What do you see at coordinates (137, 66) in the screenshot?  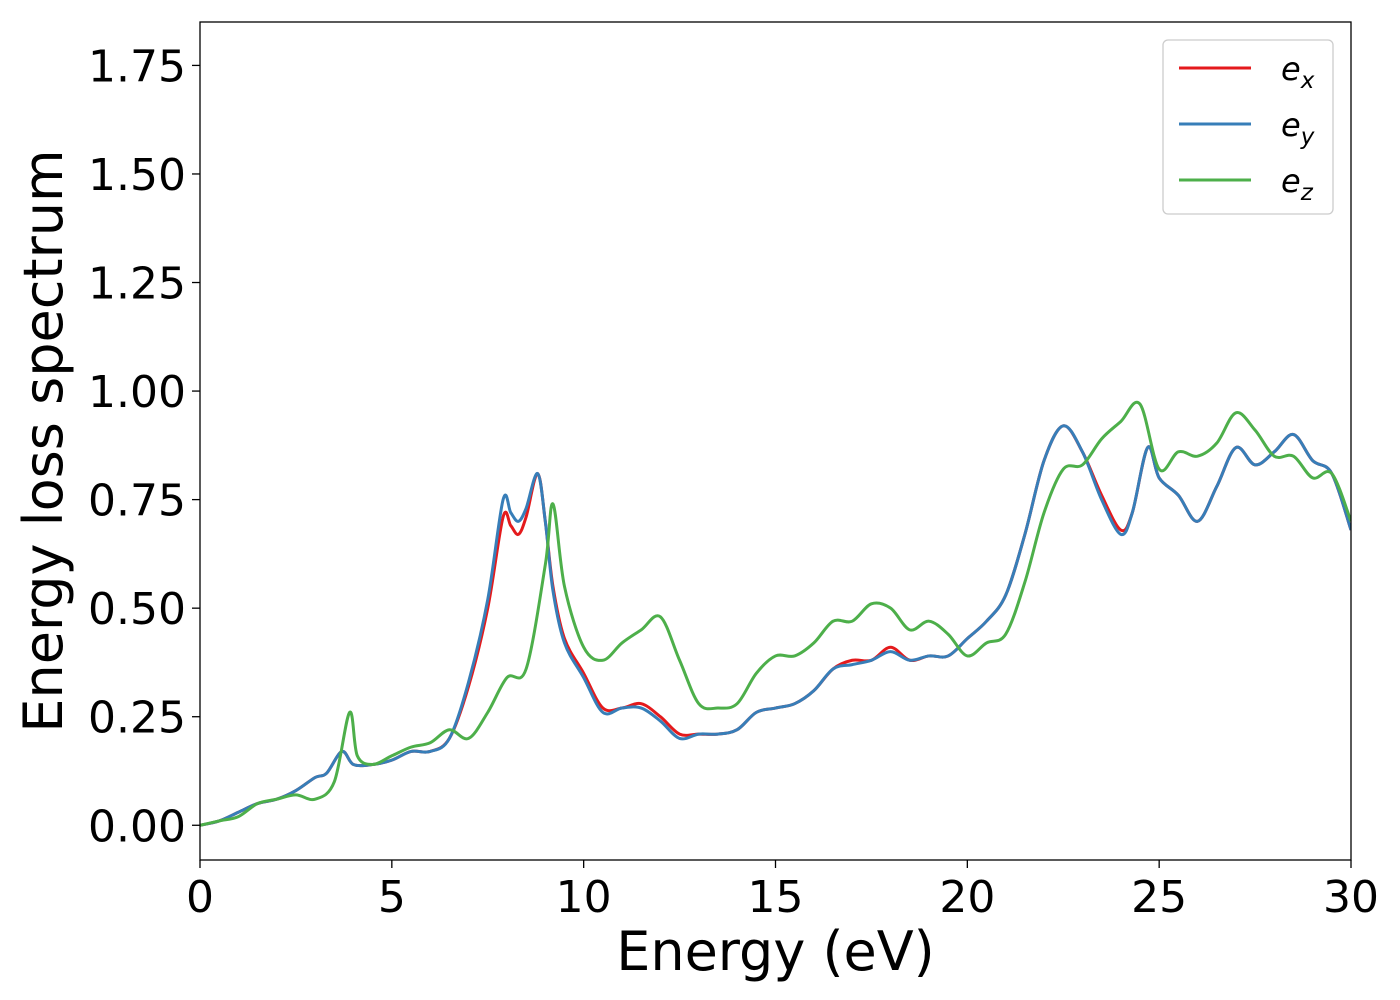 I see `y-tick-label: 1.75` at bounding box center [137, 66].